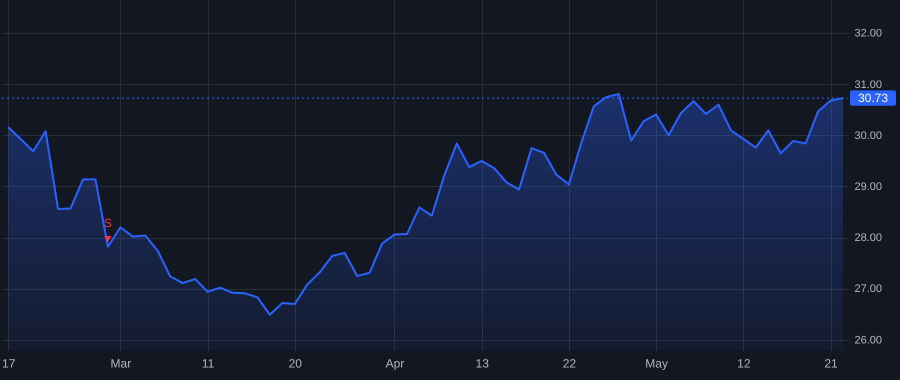 The height and width of the screenshot is (380, 900). Describe the element at coordinates (868, 289) in the screenshot. I see `y-tick-label: 27.00` at that location.